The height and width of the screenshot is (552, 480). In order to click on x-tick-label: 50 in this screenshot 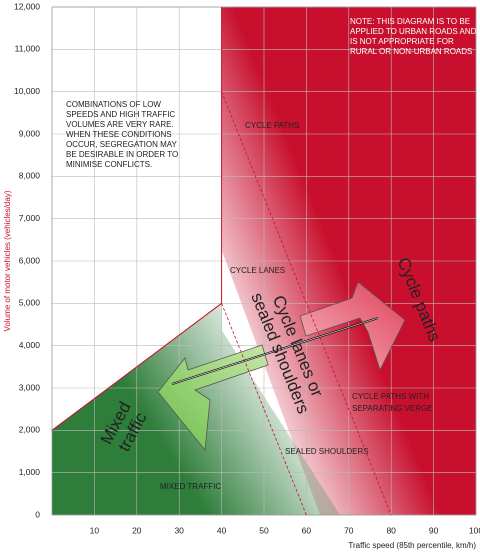, I will do `click(264, 530)`.